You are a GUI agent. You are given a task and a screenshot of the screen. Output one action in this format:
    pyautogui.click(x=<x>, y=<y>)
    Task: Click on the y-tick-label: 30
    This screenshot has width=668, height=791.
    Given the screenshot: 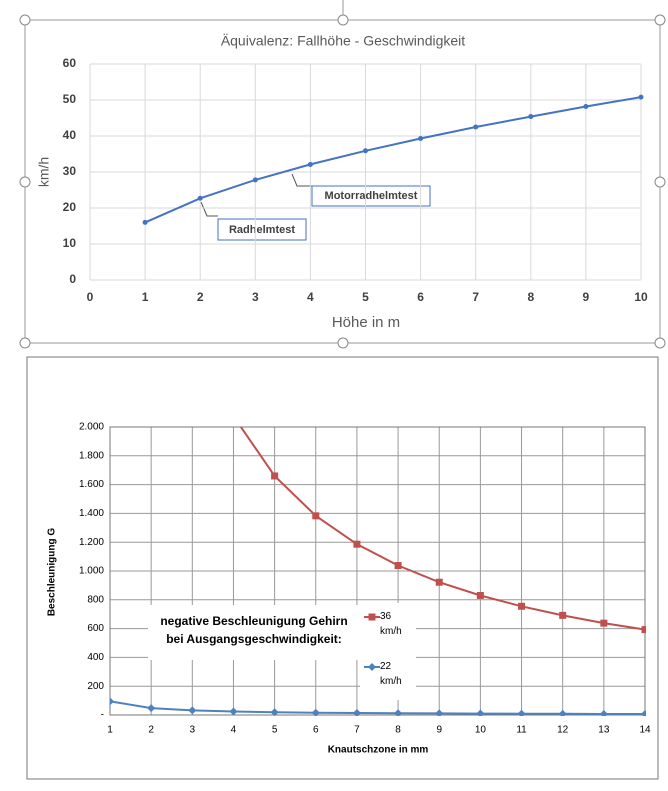 What is the action you would take?
    pyautogui.click(x=70, y=171)
    